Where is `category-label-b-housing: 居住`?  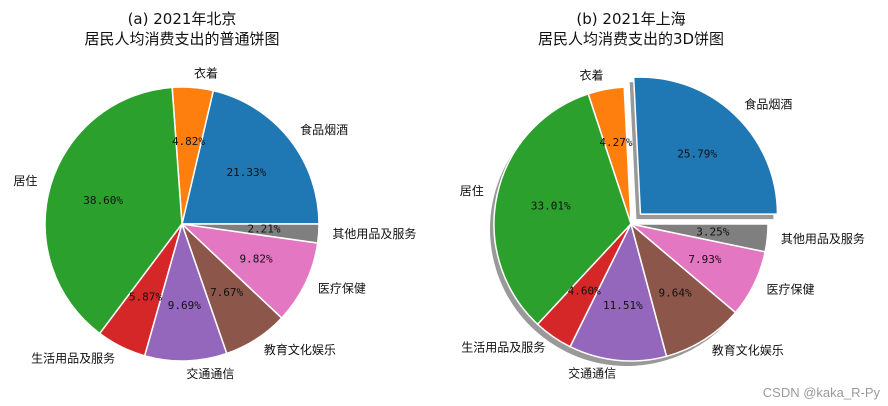 category-label-b-housing: 居住 is located at coordinates (472, 191).